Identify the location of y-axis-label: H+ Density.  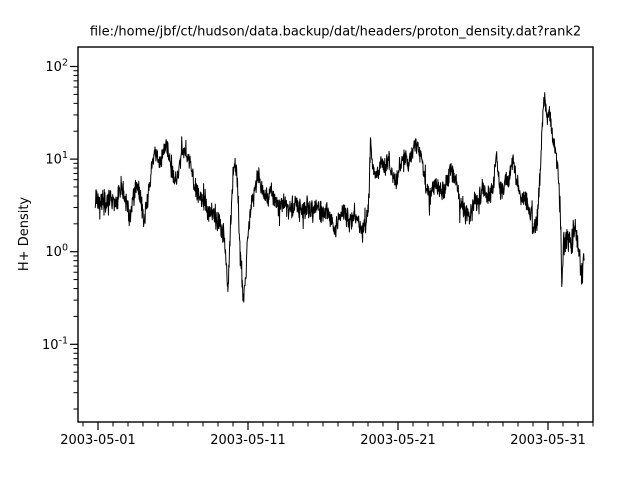
(24, 234).